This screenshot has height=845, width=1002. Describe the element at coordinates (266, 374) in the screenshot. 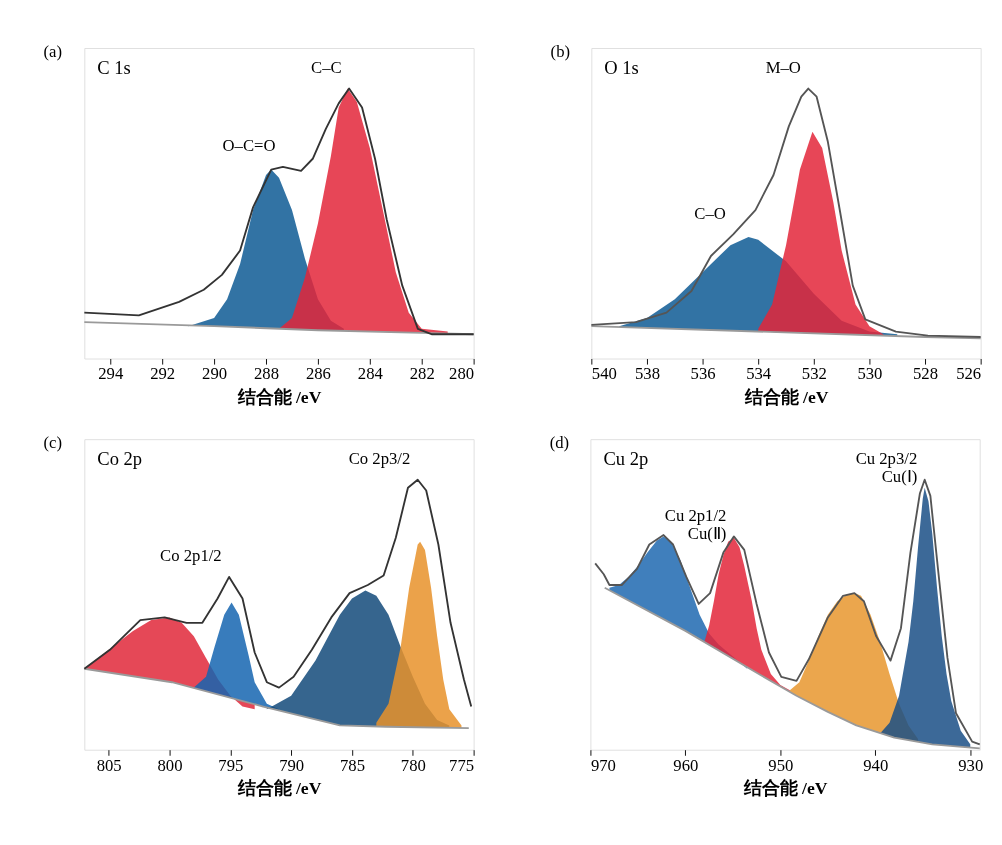

I see `x-tick-label: 288` at that location.